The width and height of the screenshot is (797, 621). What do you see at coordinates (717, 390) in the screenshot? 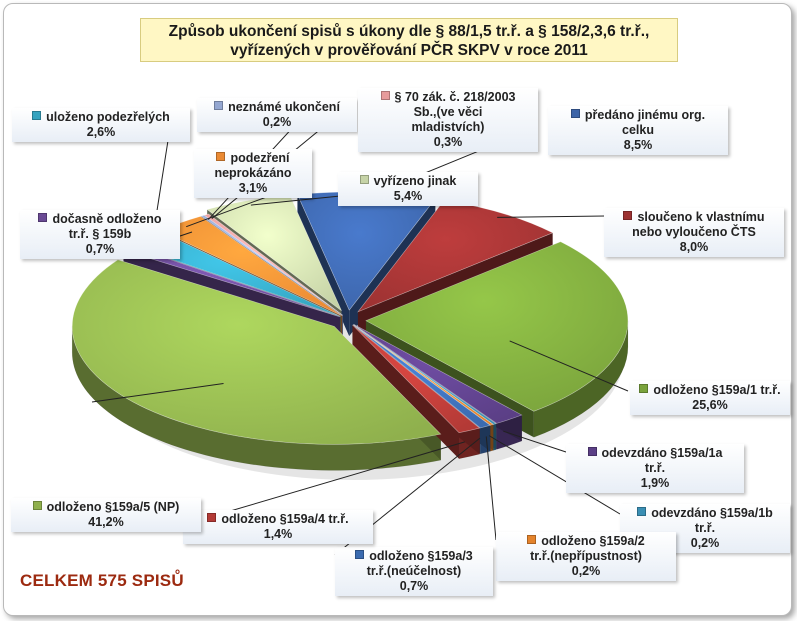
I see `slice-label-text: odloženo §159a/1 tr.ř.` at bounding box center [717, 390].